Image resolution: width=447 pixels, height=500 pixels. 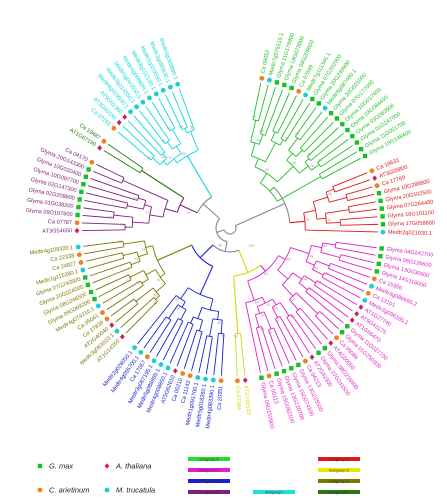 What do you see at coordinates (138, 283) in the screenshot?
I see `bootstrap-value: 66` at bounding box center [138, 283].